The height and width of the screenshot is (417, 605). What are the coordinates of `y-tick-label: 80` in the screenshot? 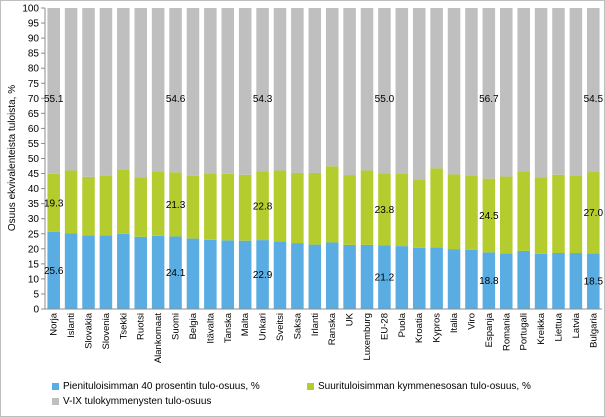 It's located at (34, 69).